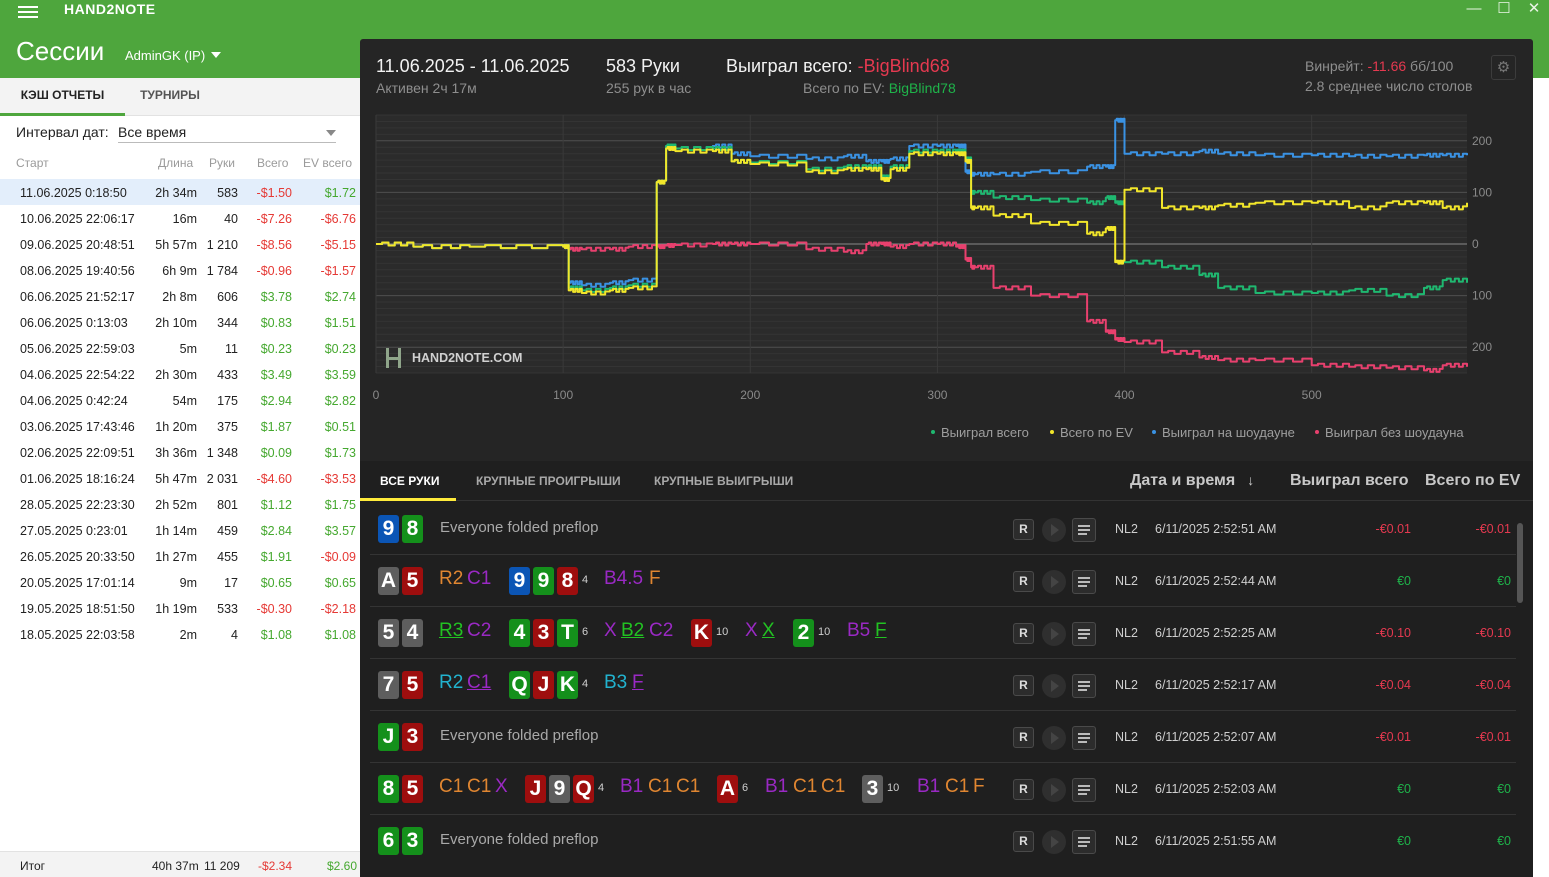 Image resolution: width=1549 pixels, height=877 pixels. Describe the element at coordinates (273, 163) in the screenshot. I see `col-total: Всего` at that location.